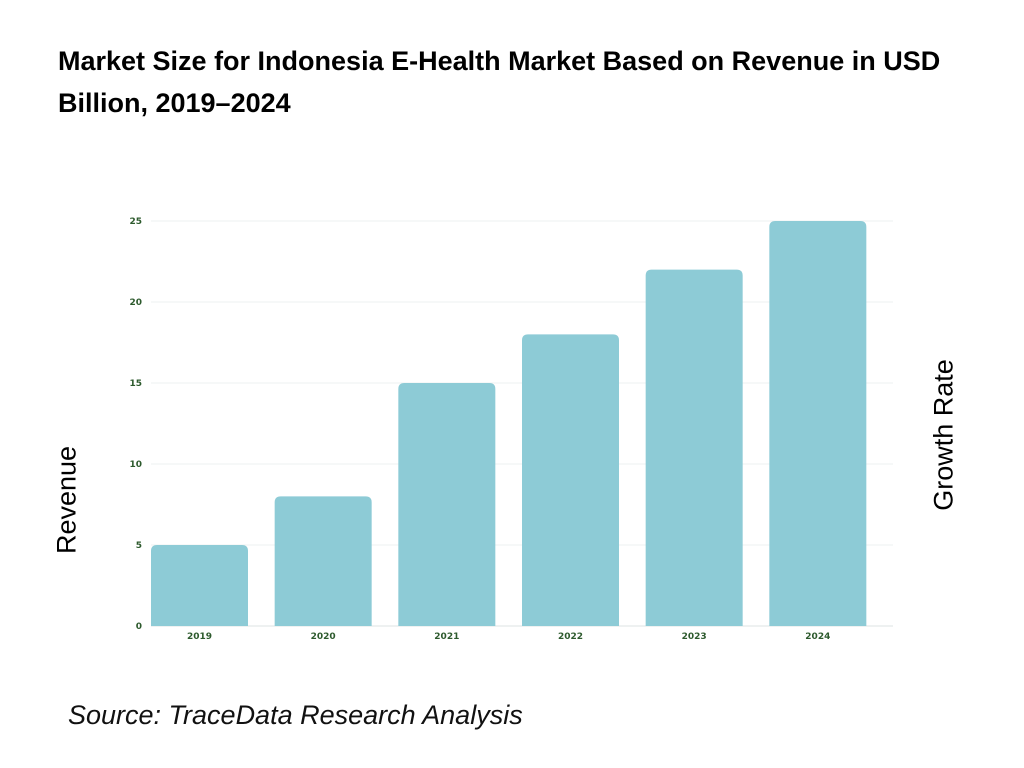 This screenshot has height=768, width=1024. I want to click on y-tick-label: 5, so click(139, 546).